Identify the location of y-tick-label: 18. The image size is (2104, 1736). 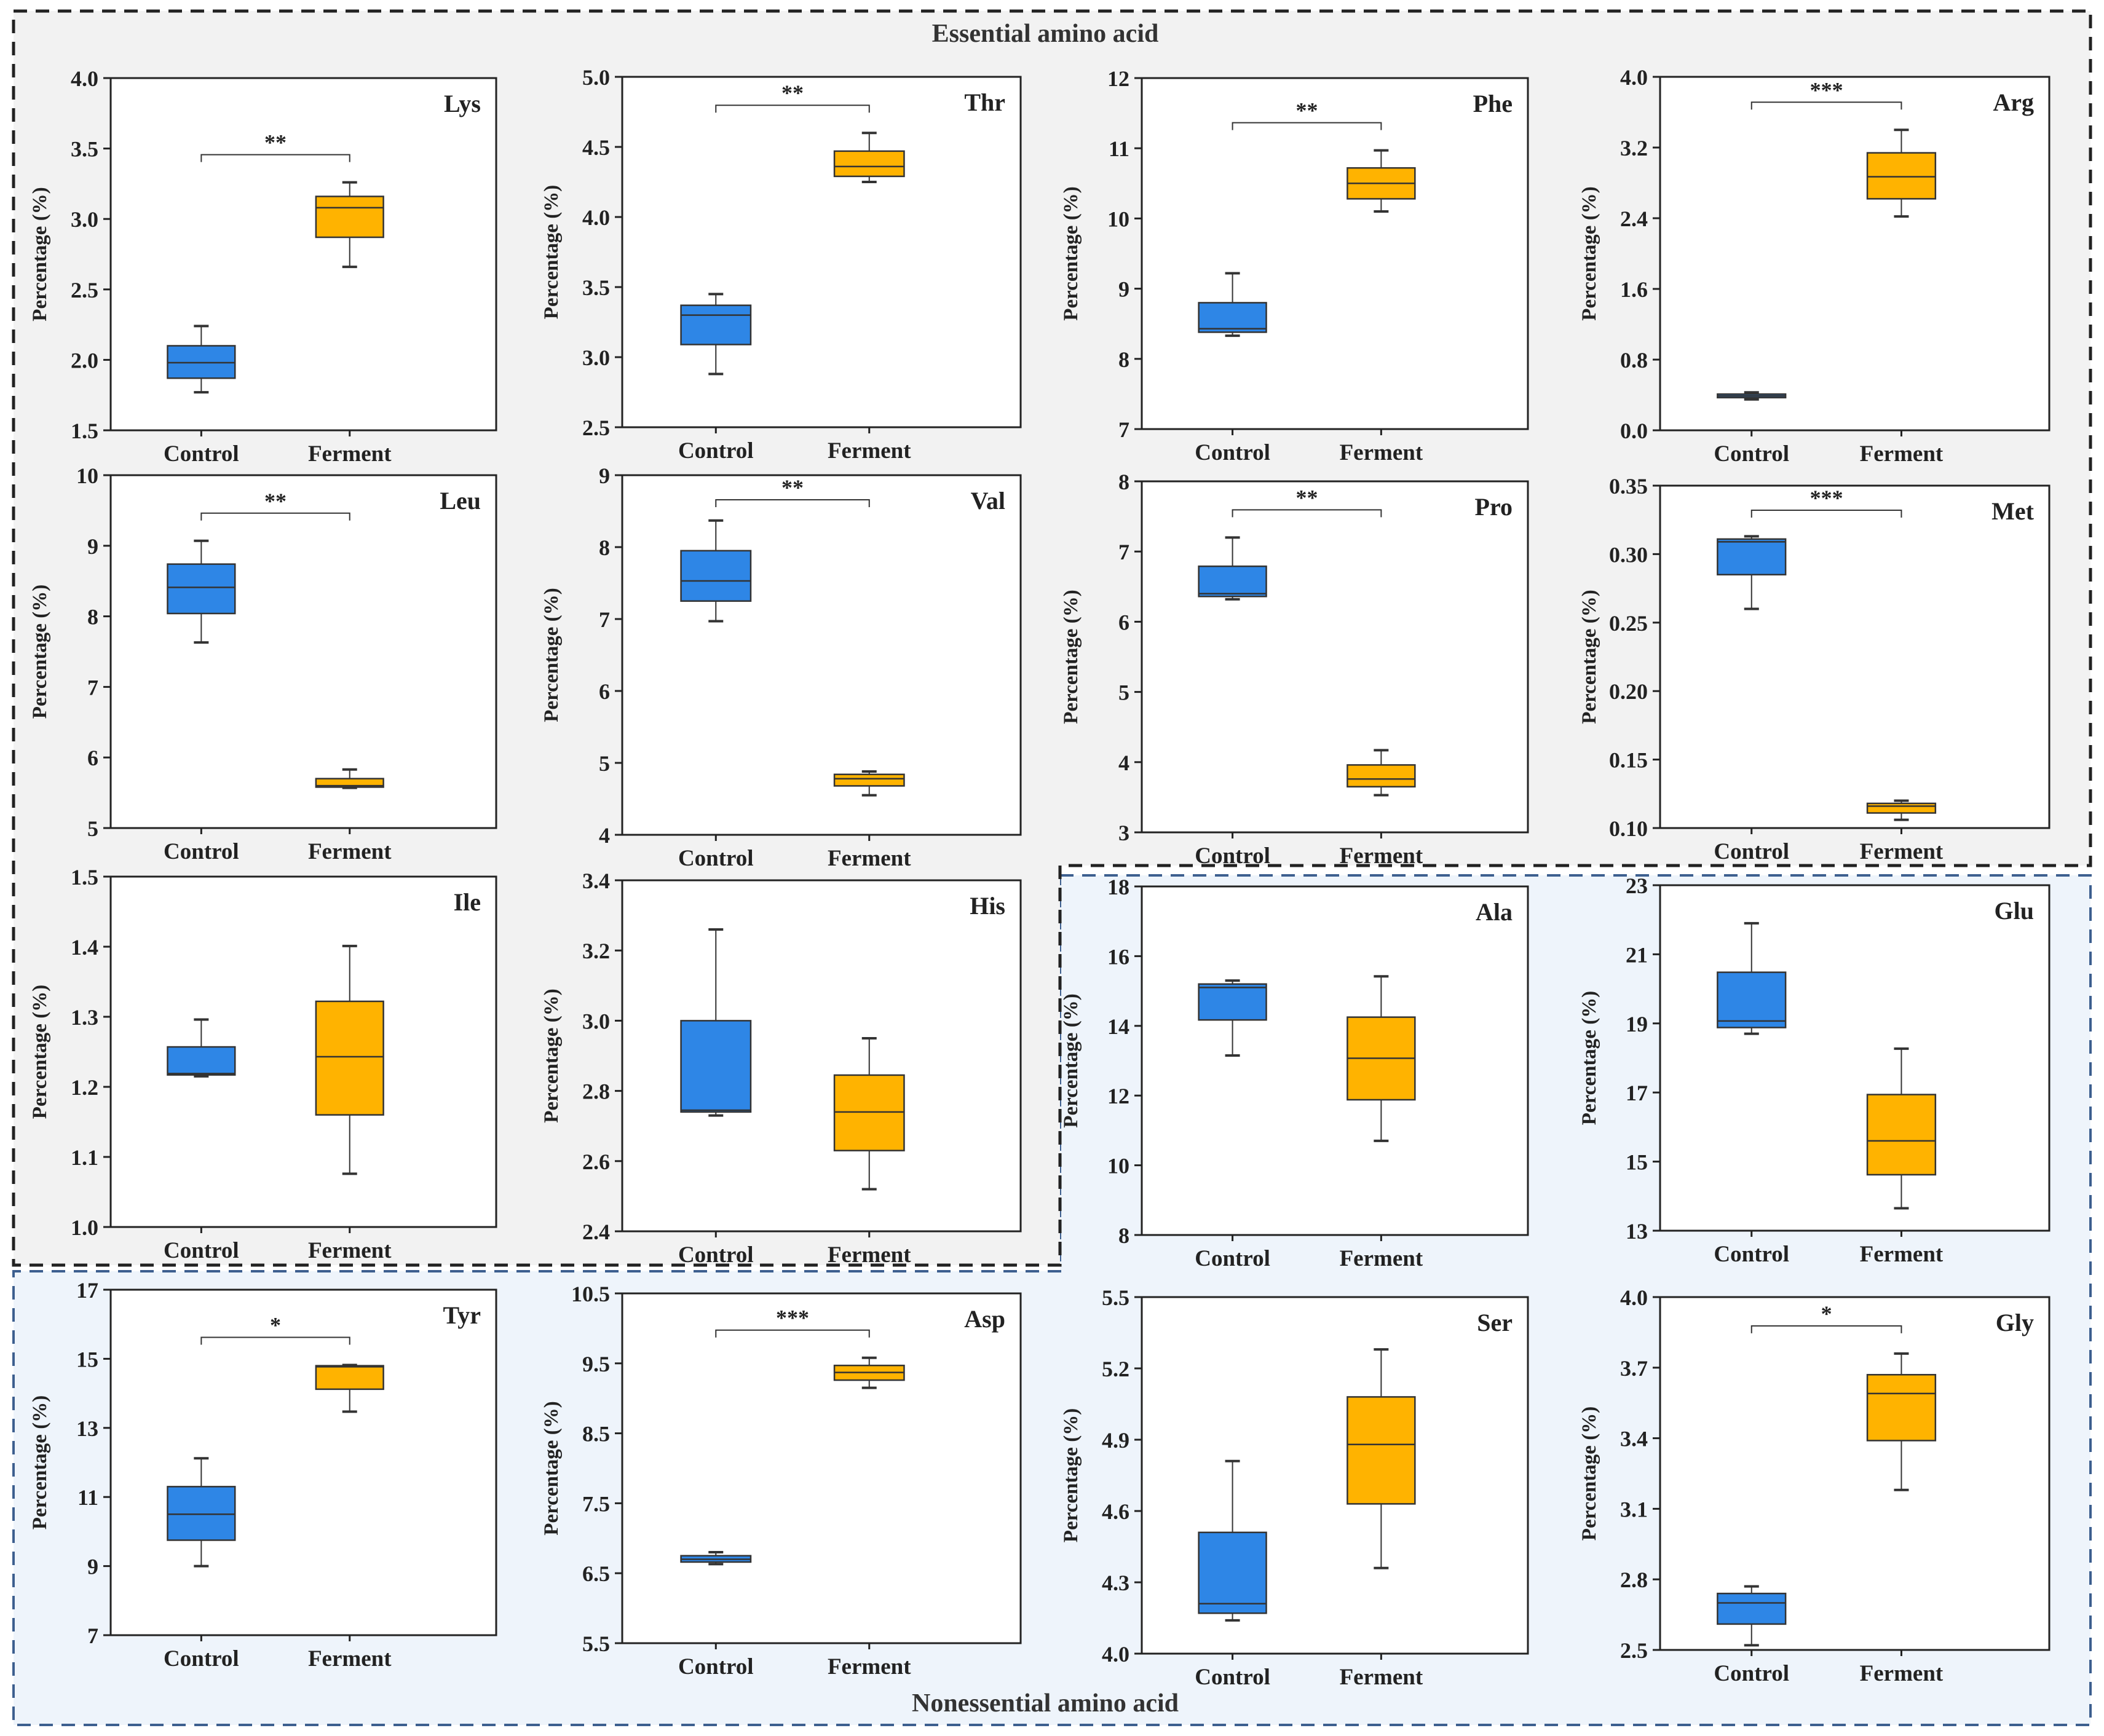
(1118, 887).